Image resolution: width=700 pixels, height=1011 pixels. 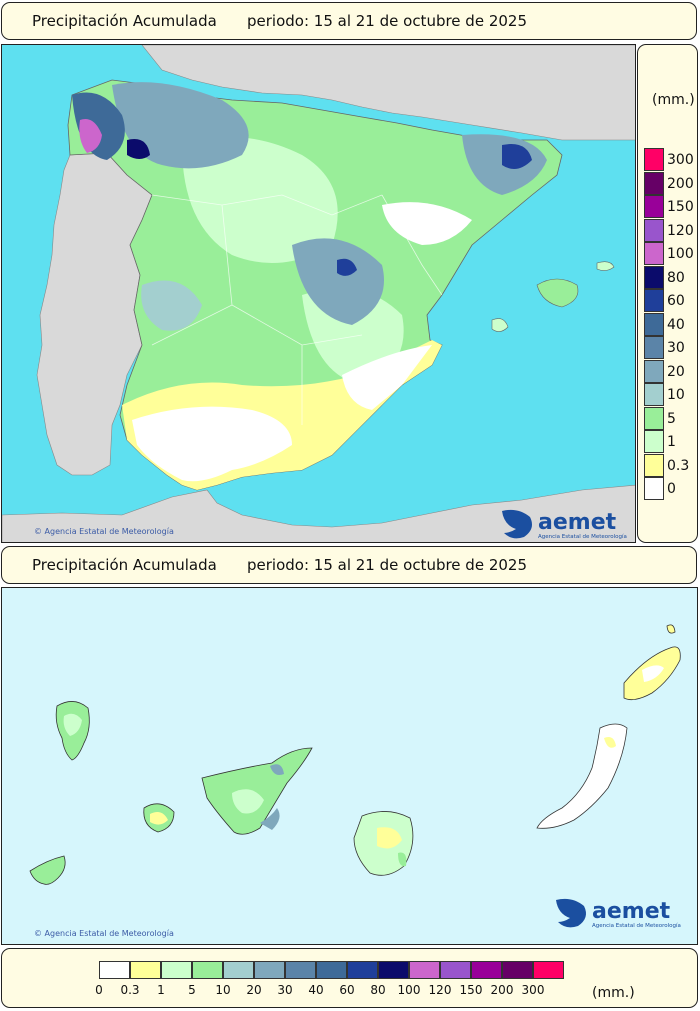 What do you see at coordinates (223, 990) in the screenshot?
I see `legend-label: 10` at bounding box center [223, 990].